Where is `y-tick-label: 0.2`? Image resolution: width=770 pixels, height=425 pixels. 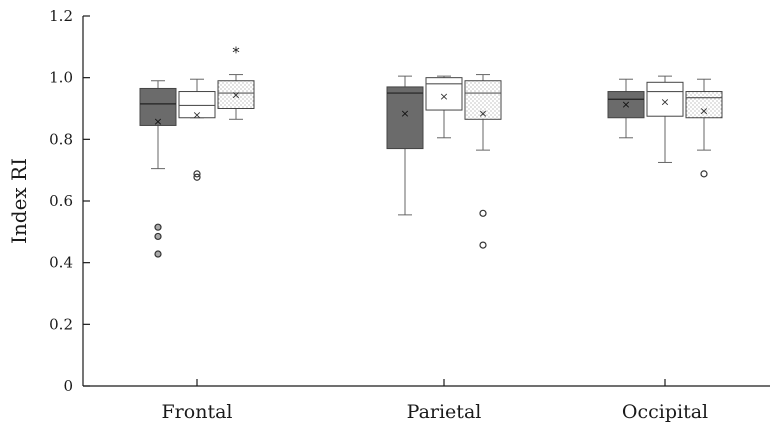 y-tick-label: 0.2 is located at coordinates (61, 324).